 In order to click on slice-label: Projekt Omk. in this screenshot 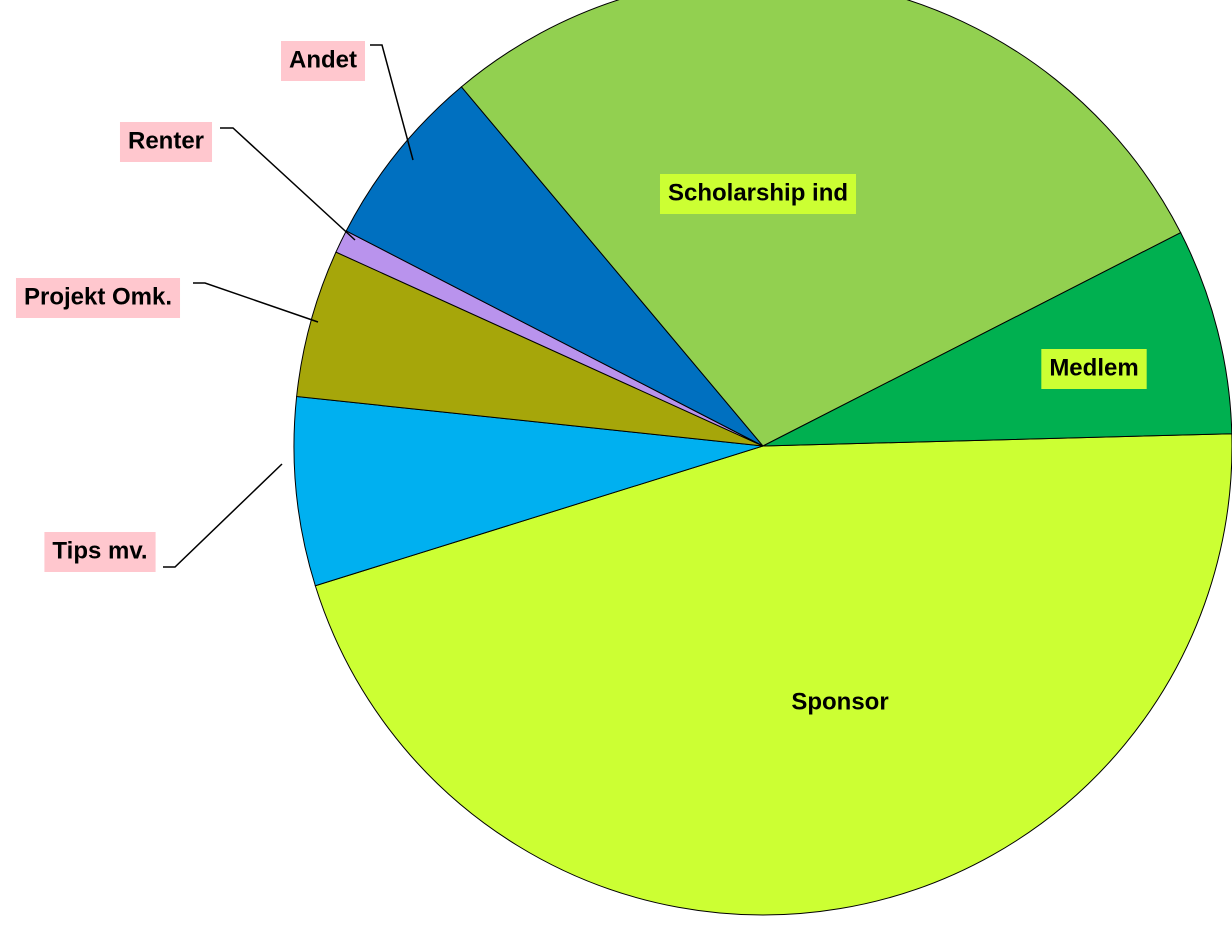, I will do `click(98, 298)`.